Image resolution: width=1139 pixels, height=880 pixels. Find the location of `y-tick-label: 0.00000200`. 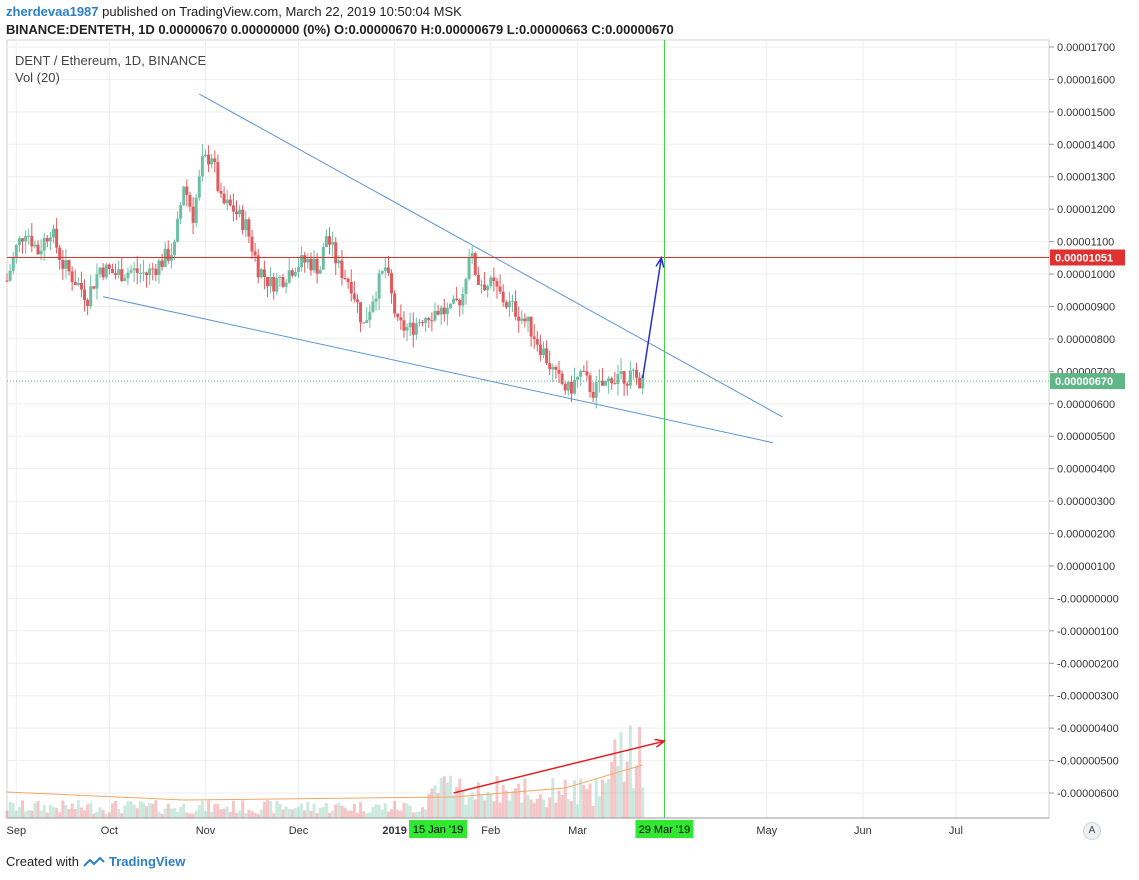

y-tick-label: 0.00000200 is located at coordinates (1086, 535).